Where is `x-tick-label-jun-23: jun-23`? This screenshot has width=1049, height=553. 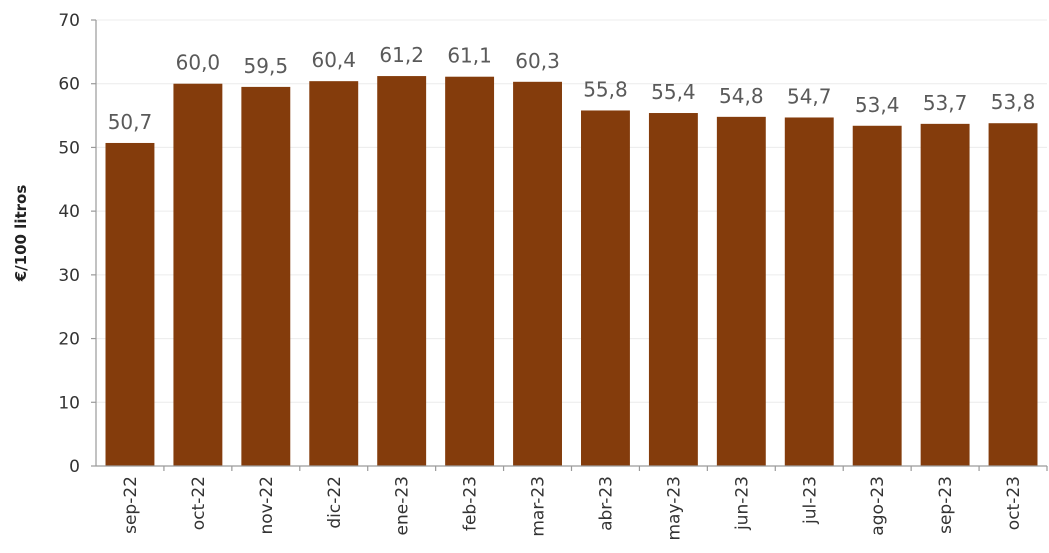
x-tick-label-jun-23: jun-23 is located at coordinates (742, 503).